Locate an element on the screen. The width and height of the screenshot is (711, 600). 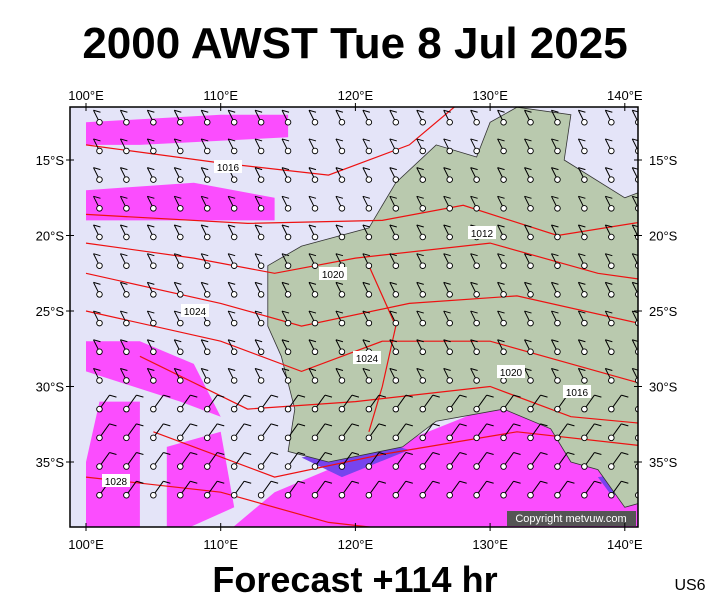
isobar-label: 1028 is located at coordinates (116, 482).